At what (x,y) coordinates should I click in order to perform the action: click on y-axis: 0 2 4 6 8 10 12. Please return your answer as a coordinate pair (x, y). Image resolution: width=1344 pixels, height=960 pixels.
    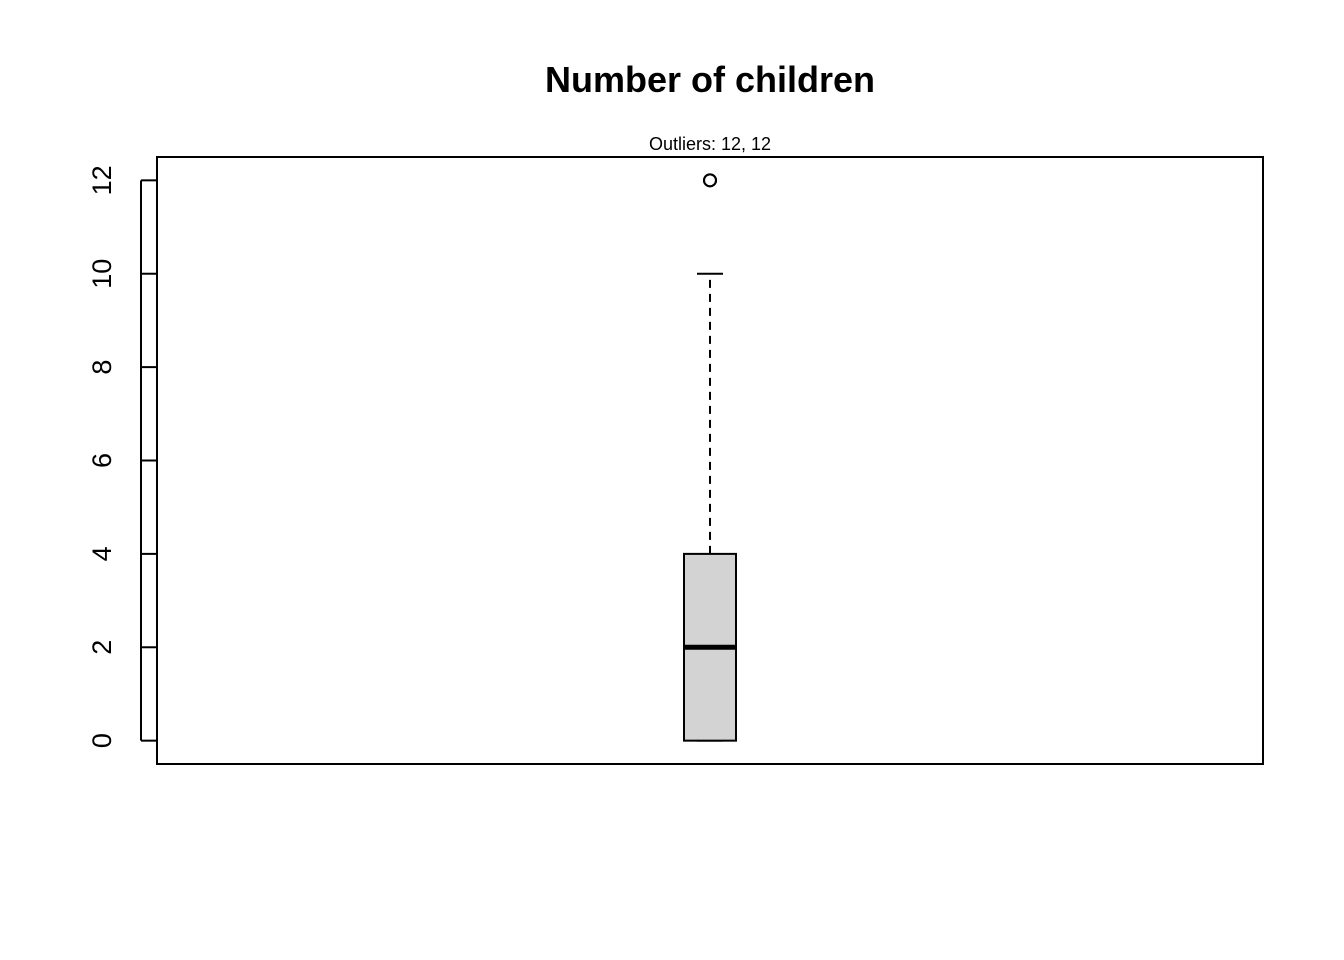
    Looking at the image, I should click on (122, 456).